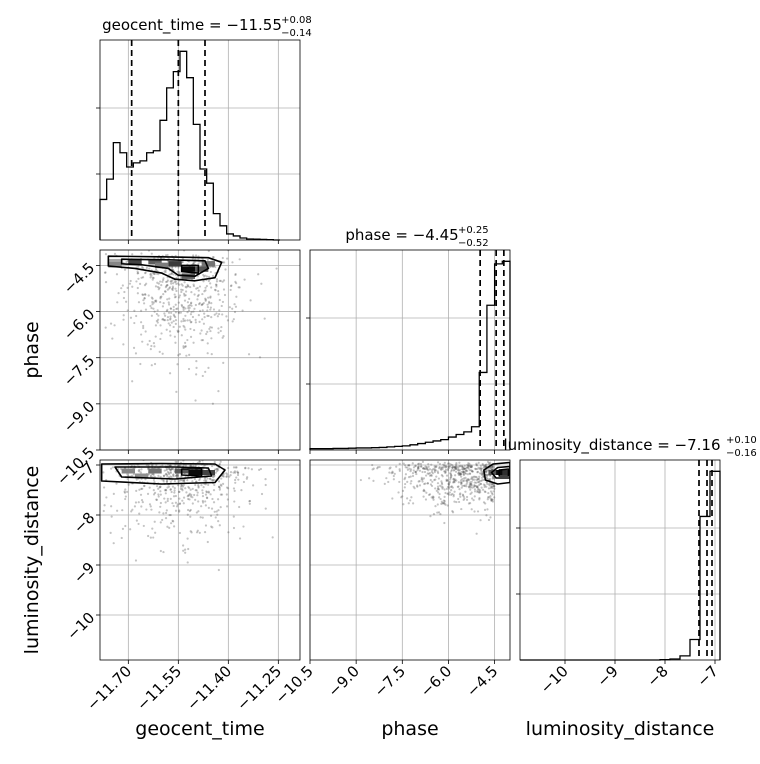 This screenshot has width=760, height=764. Describe the element at coordinates (554, 679) in the screenshot. I see `x-tick-label: −10` at that location.